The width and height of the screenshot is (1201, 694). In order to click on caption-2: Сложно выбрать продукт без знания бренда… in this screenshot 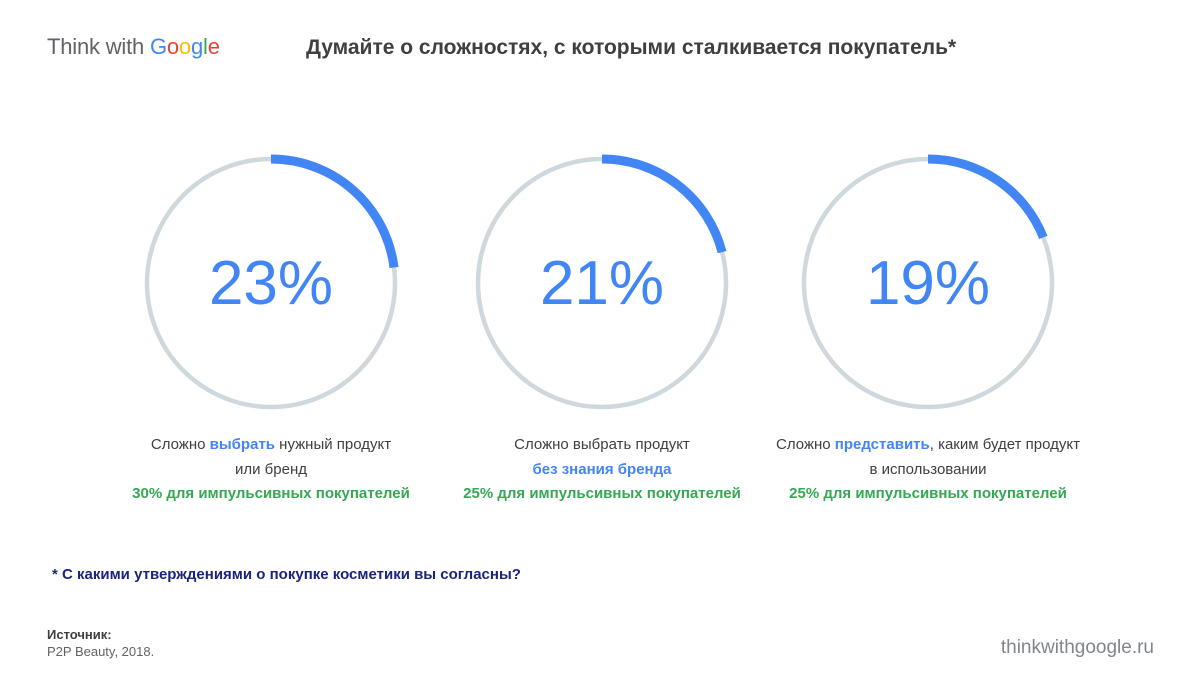, I will do `click(602, 470)`.